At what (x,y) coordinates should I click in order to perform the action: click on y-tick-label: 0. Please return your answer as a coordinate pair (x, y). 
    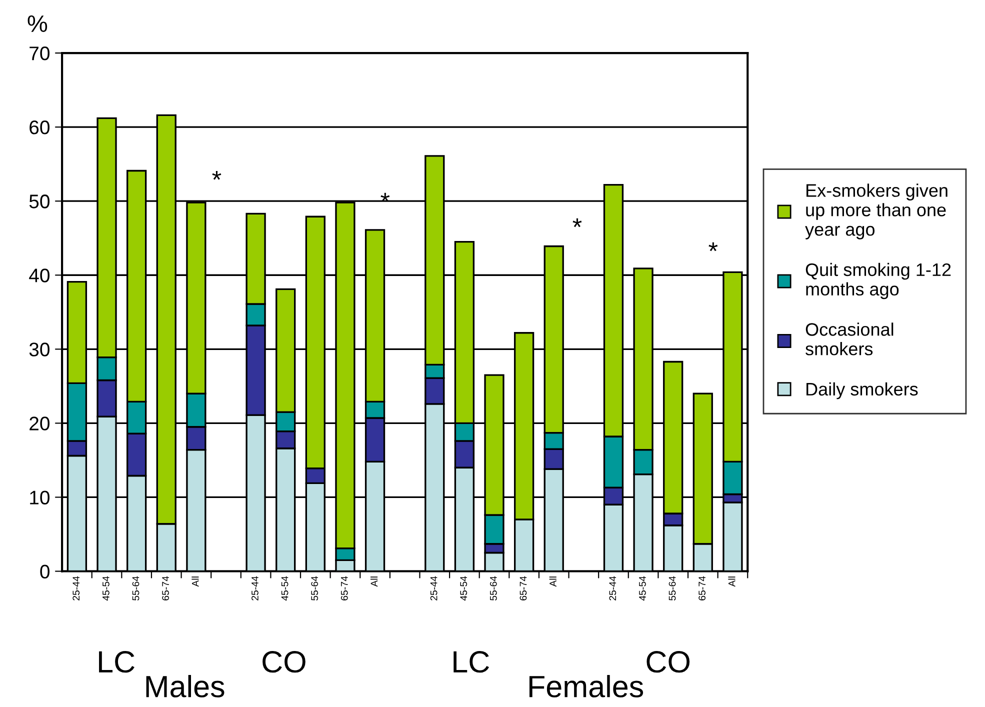
    Looking at the image, I should click on (45, 571).